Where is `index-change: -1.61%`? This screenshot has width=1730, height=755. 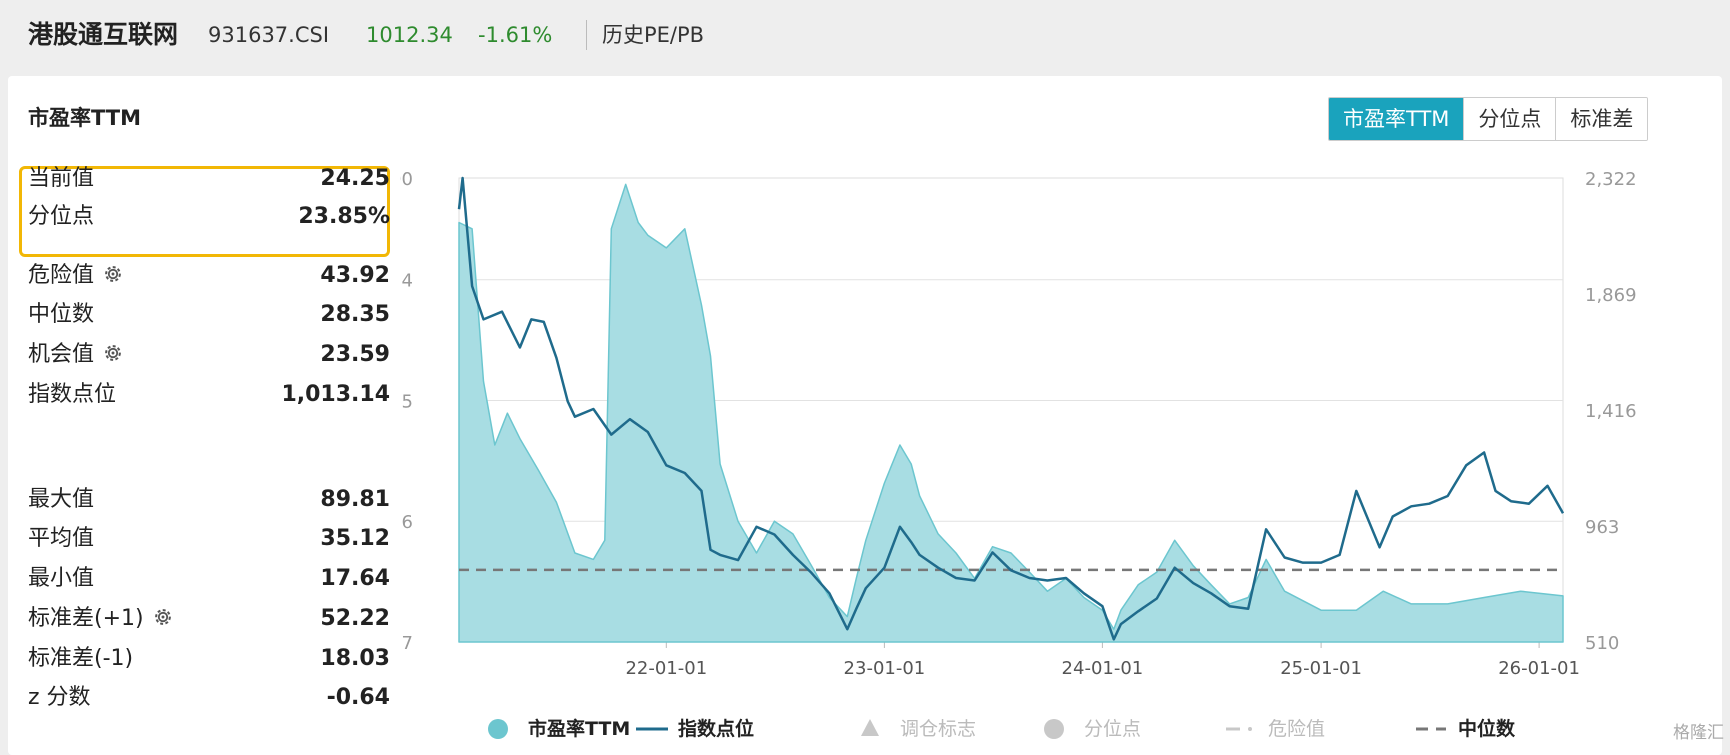
index-change: -1.61% is located at coordinates (515, 35).